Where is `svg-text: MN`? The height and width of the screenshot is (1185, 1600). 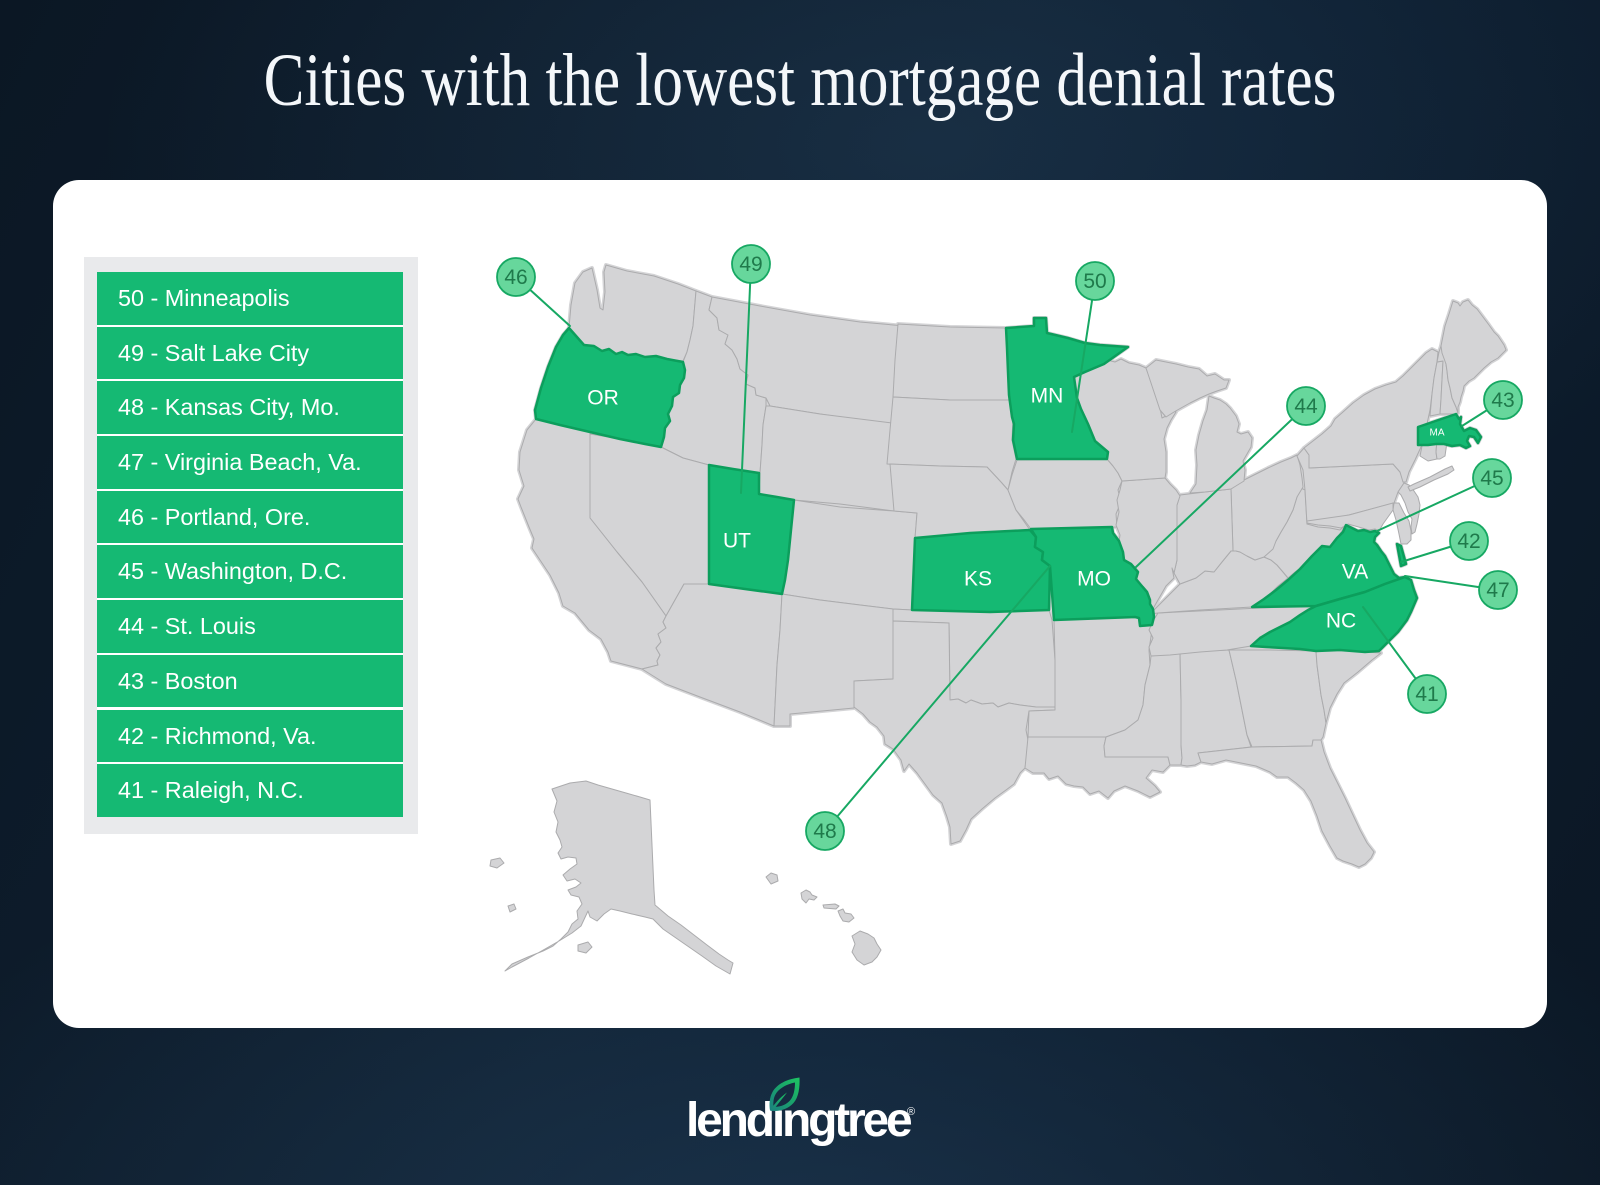 svg-text: MN is located at coordinates (1047, 395).